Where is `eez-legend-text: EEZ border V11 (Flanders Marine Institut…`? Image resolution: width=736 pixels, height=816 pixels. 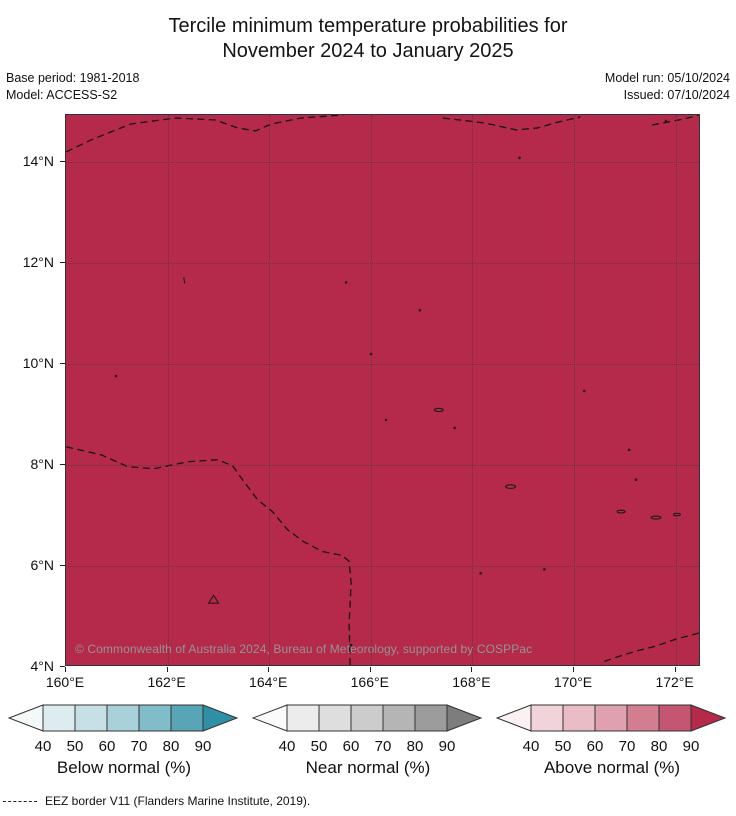
eez-legend-text: EEZ border V11 (Flanders Marine Institut… is located at coordinates (178, 801).